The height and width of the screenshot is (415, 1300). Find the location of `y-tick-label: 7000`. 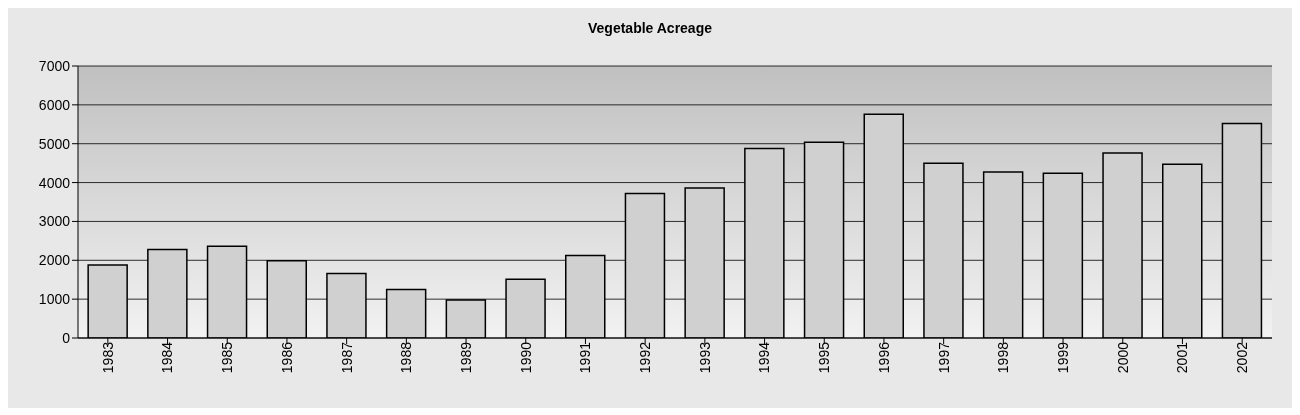

y-tick-label: 7000 is located at coordinates (54, 65).